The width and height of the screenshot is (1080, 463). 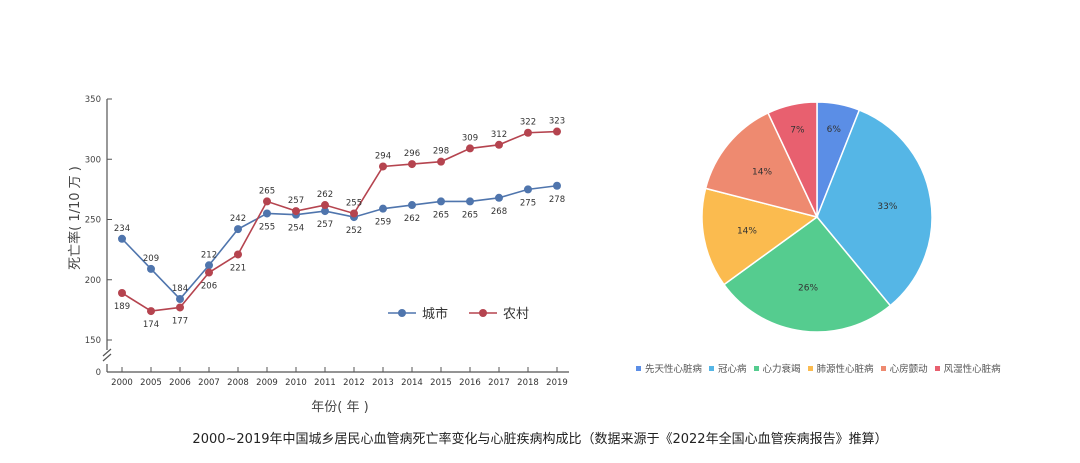 I want to click on data-label: 275, so click(x=528, y=203).